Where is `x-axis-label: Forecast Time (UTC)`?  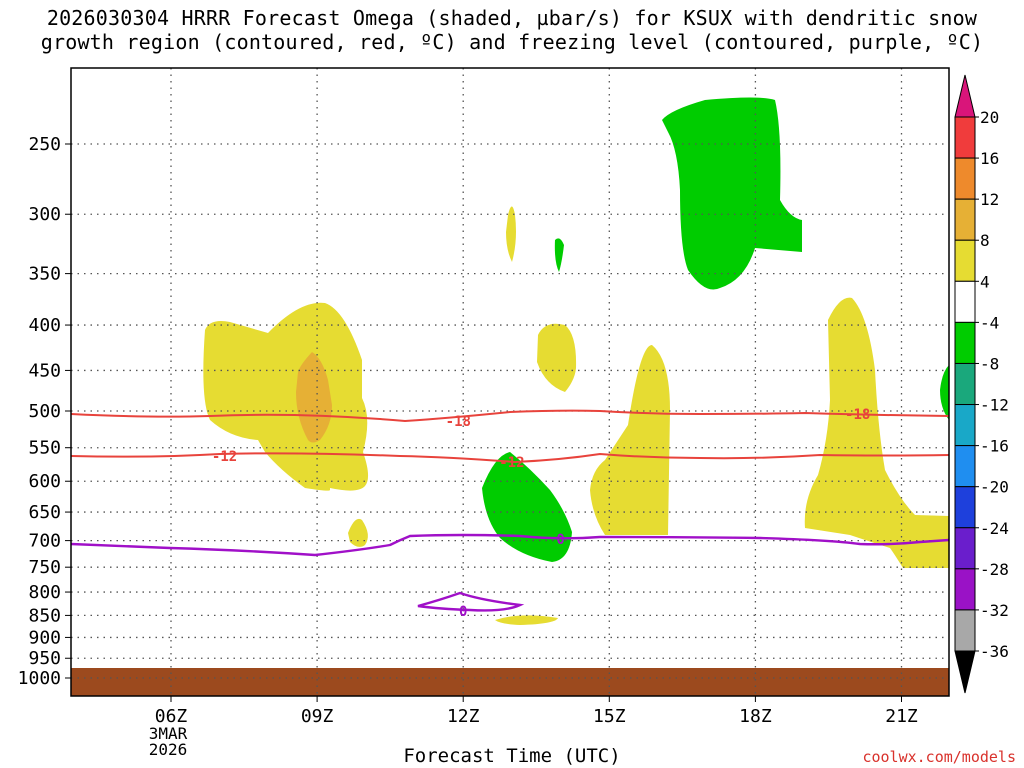 x-axis-label: Forecast Time (UTC) is located at coordinates (512, 756).